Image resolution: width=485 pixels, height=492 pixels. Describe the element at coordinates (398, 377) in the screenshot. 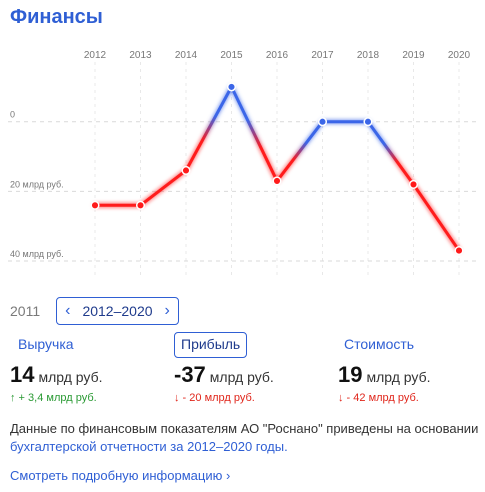

I see `value-unit: млрд руб.` at that location.